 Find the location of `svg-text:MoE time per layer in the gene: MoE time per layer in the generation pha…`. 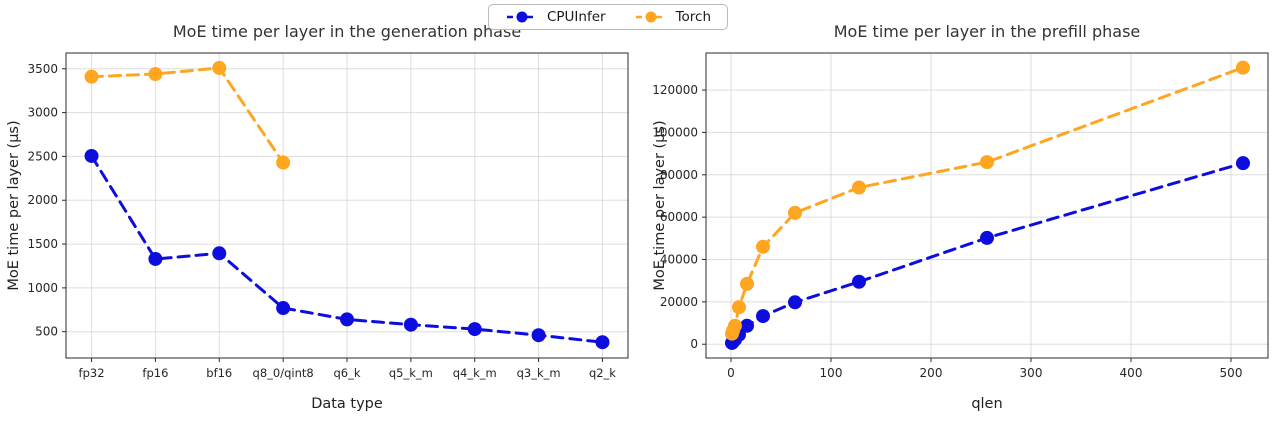

svg-text:MoE time per layer in the gene: MoE time per layer in the generation pha… is located at coordinates (347, 31).